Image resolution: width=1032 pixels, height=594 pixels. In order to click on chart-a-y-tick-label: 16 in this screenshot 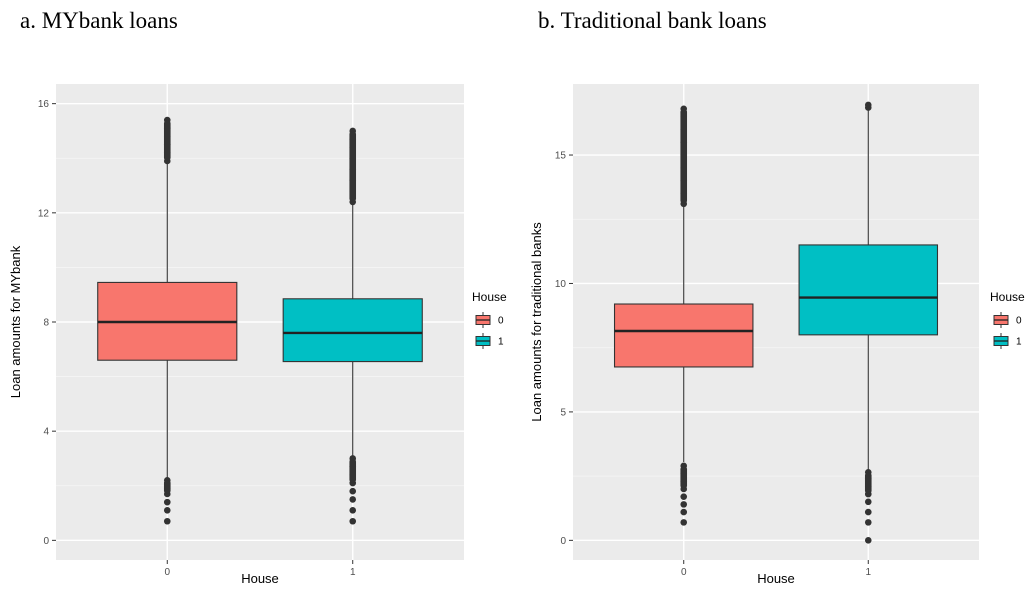, I will do `click(44, 104)`.